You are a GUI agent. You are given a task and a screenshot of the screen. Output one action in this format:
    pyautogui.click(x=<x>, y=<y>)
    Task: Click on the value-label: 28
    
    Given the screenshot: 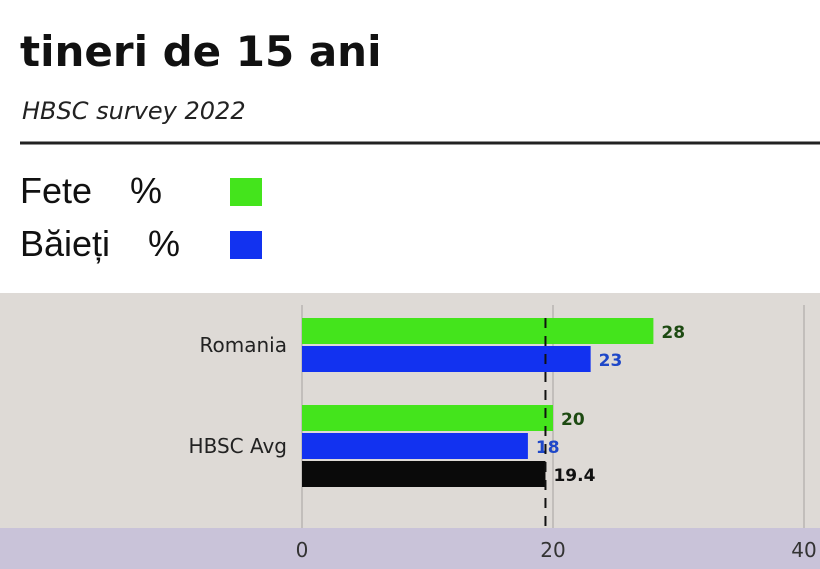 What is the action you would take?
    pyautogui.click(x=673, y=333)
    